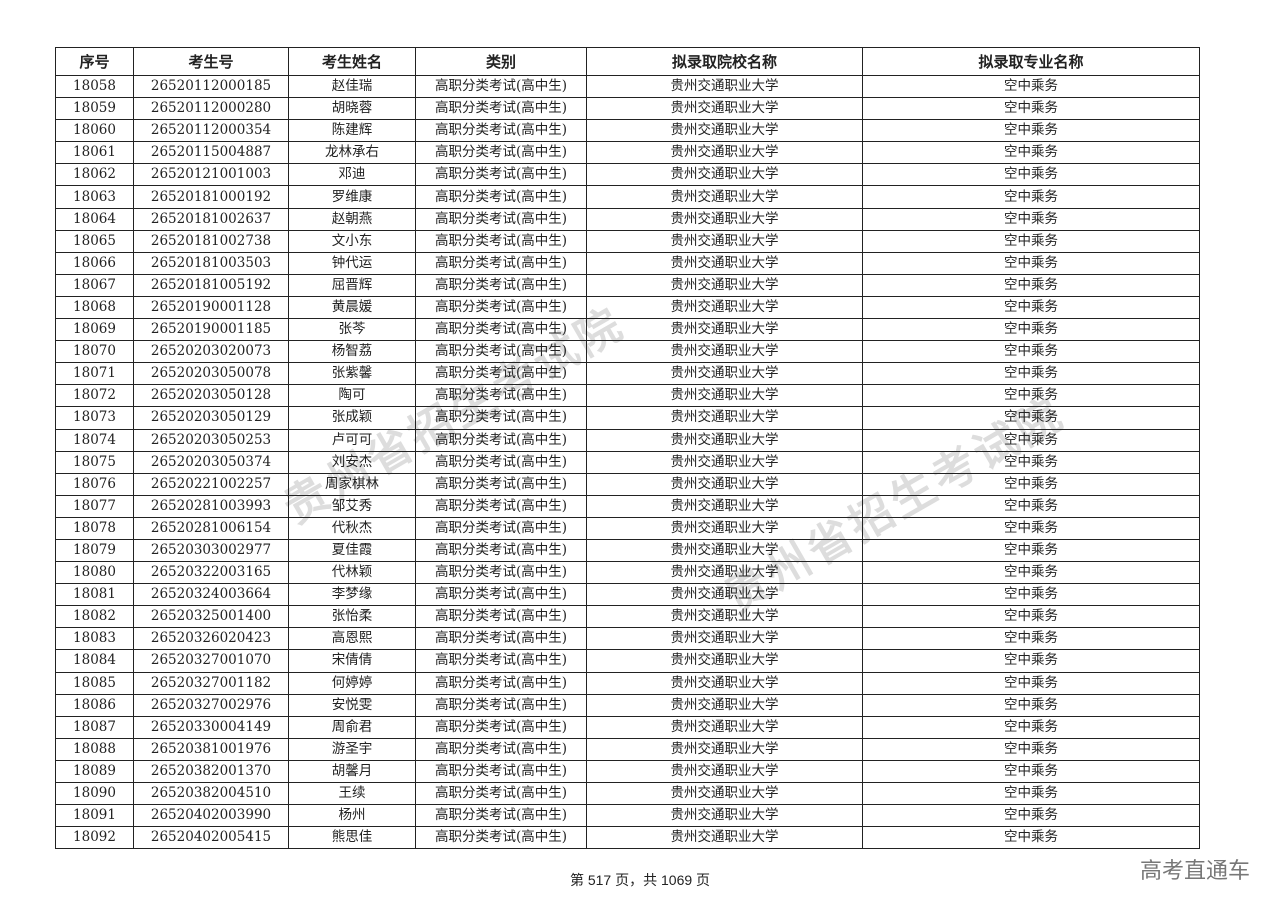 This screenshot has width=1280, height=906. I want to click on cell-col-serial: 18077, so click(94, 506).